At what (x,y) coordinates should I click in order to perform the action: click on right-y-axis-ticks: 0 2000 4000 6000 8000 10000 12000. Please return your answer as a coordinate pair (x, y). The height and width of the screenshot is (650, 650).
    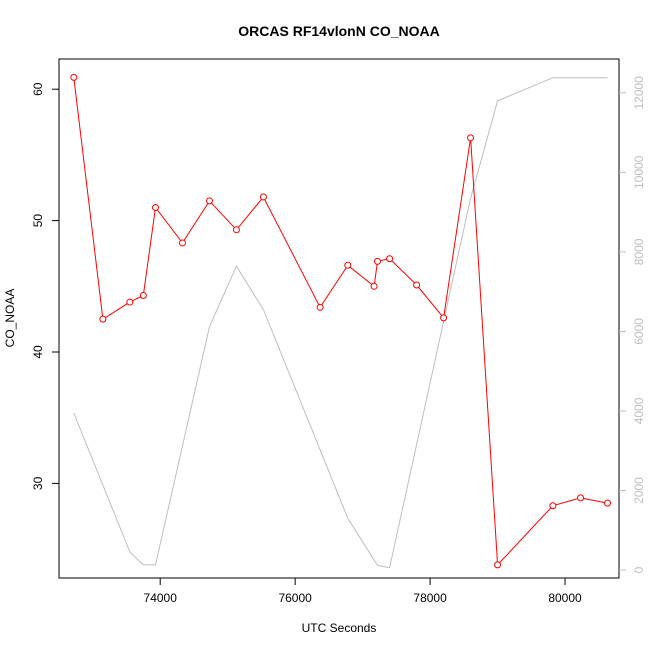
    Looking at the image, I should click on (632, 324).